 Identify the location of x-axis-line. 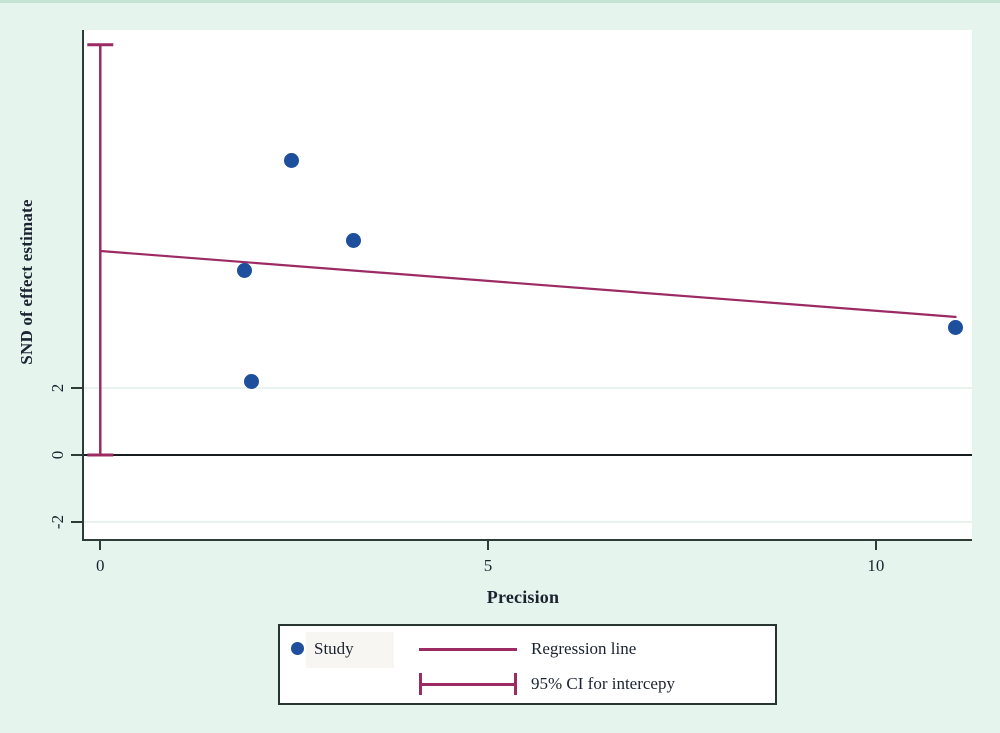
(527, 540).